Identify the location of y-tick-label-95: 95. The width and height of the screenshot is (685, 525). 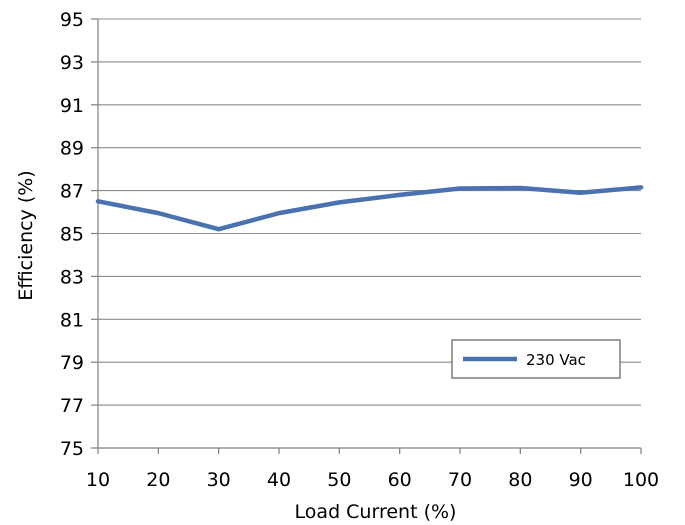
(72, 20).